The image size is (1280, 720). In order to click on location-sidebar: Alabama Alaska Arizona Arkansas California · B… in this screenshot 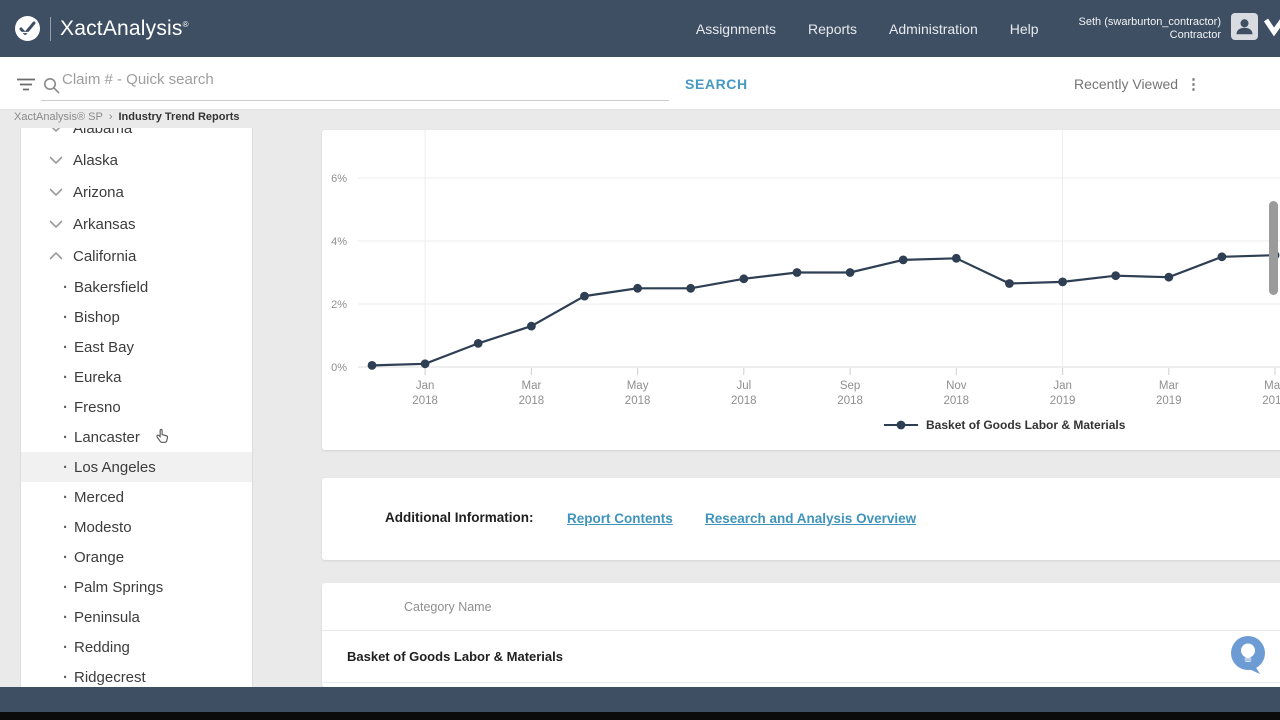, I will do `click(136, 407)`.